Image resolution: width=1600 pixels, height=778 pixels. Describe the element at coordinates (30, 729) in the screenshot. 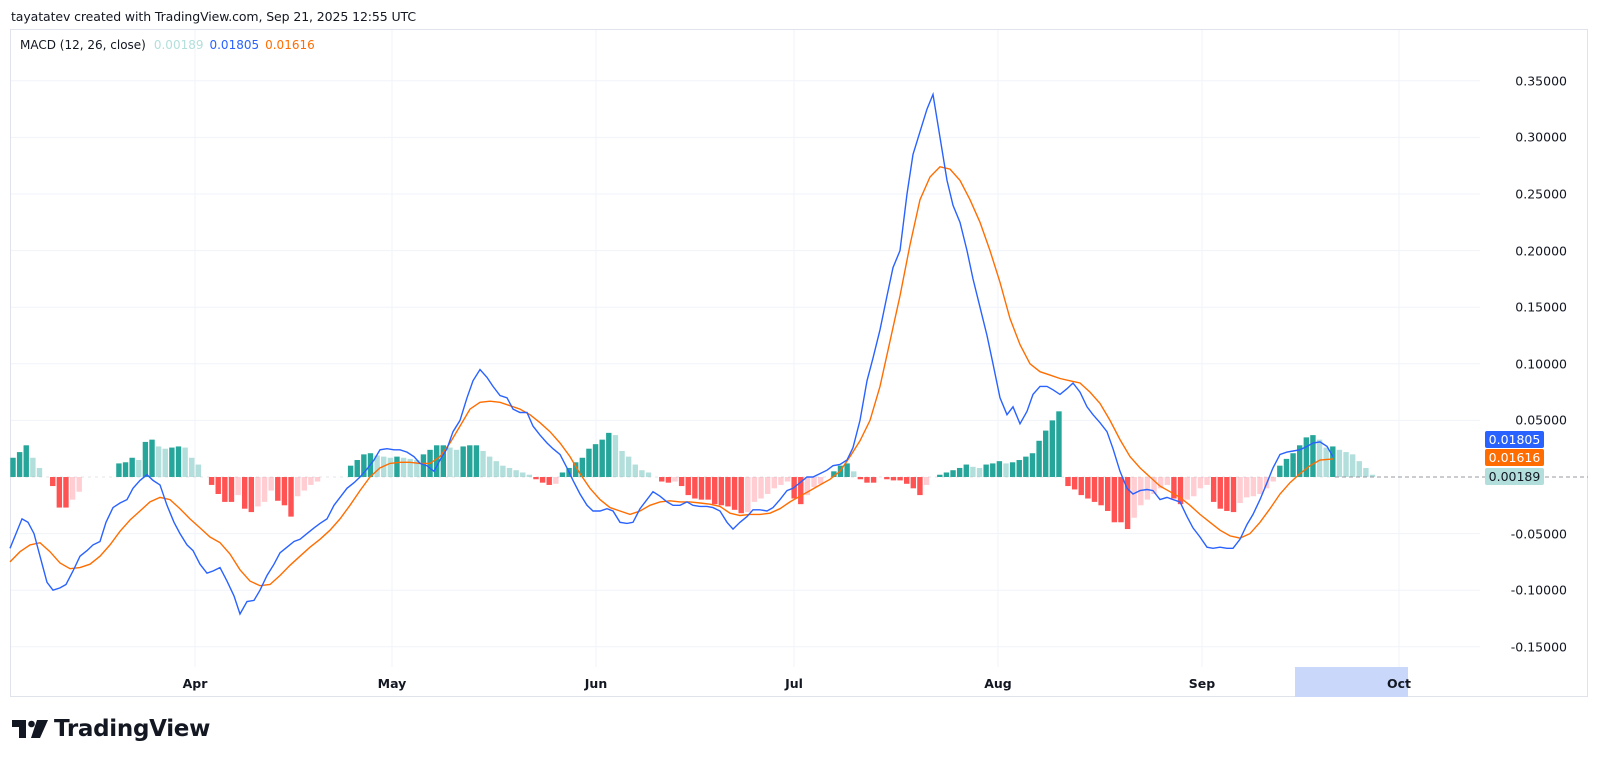

I see `tradingview-logo-icon` at that location.